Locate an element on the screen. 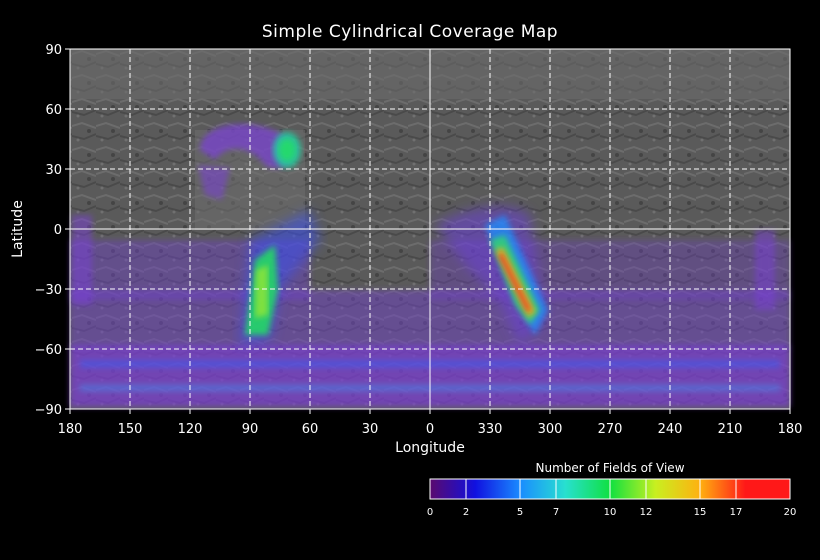 Image resolution: width=820 pixels, height=560 pixels. coverage-west-band is located at coordinates (280, 277).